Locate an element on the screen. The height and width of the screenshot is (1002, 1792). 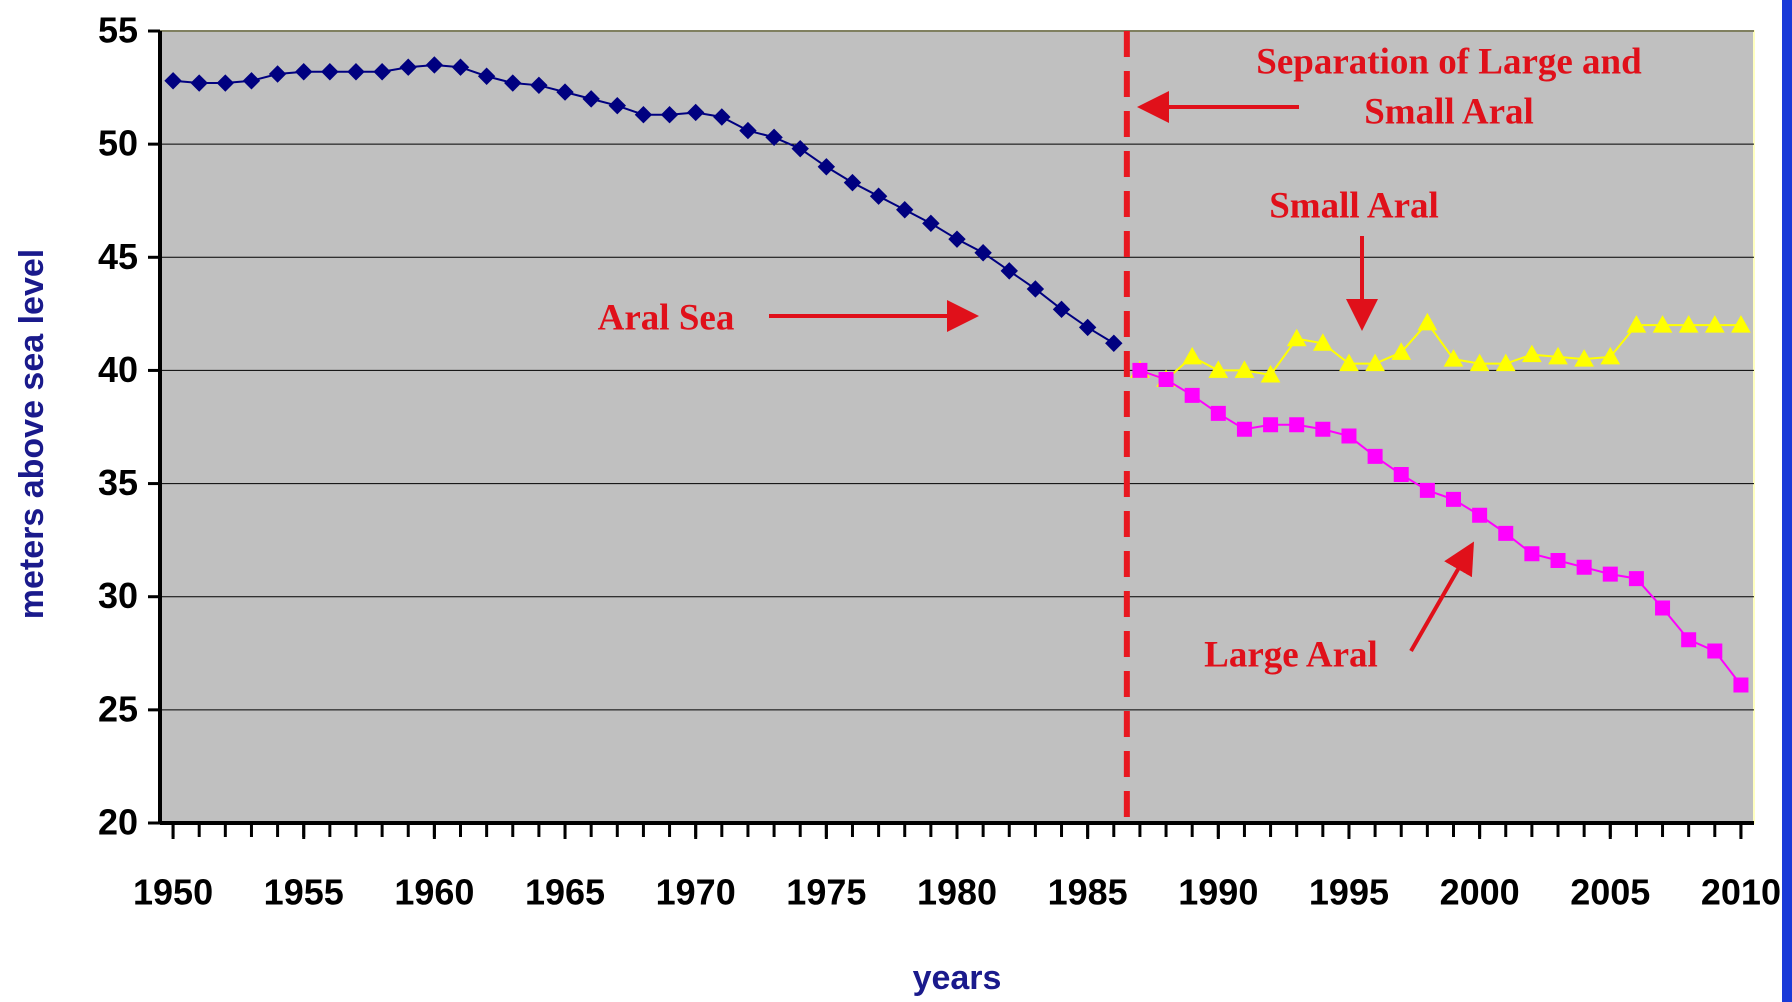
x-tick-label: 1990 is located at coordinates (1218, 892).